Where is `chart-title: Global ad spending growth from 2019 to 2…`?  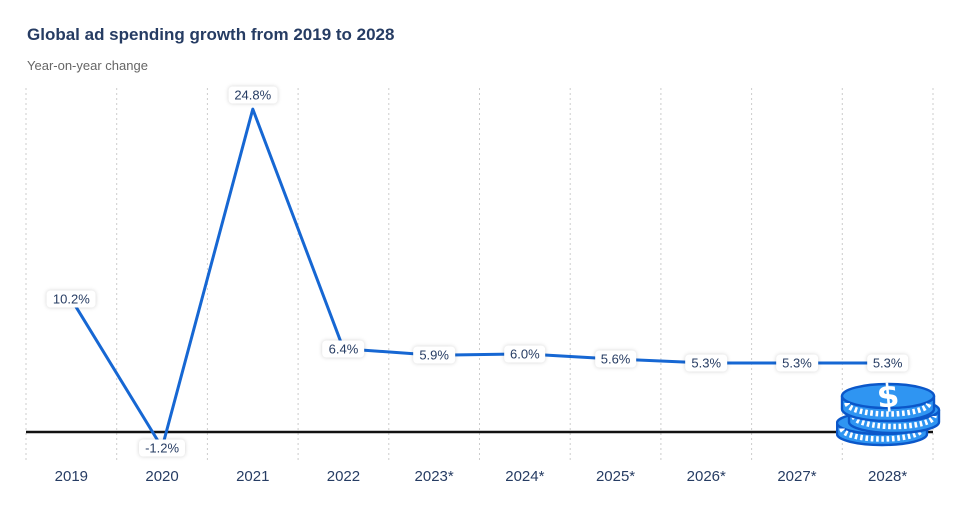
chart-title: Global ad spending growth from 2019 to 2… is located at coordinates (211, 34).